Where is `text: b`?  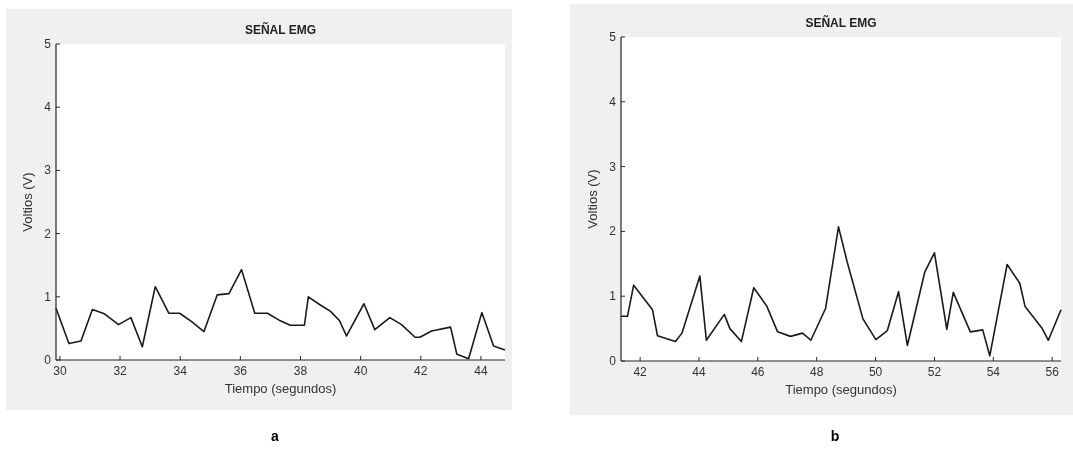
text: b is located at coordinates (835, 436).